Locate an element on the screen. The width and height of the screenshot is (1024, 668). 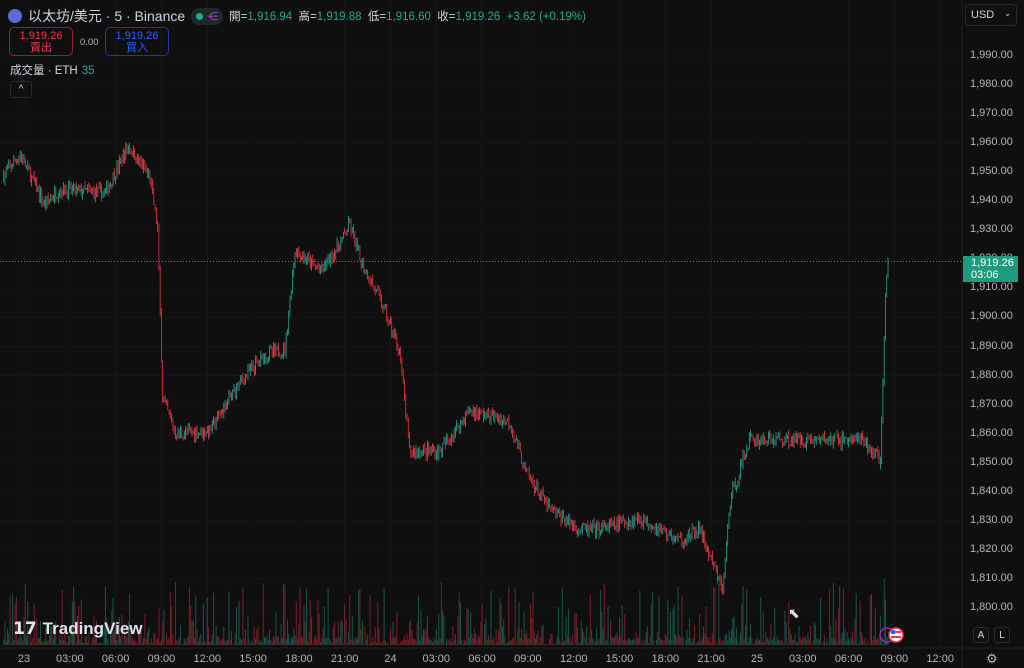
share-icon: ⋲ is located at coordinates (213, 16).